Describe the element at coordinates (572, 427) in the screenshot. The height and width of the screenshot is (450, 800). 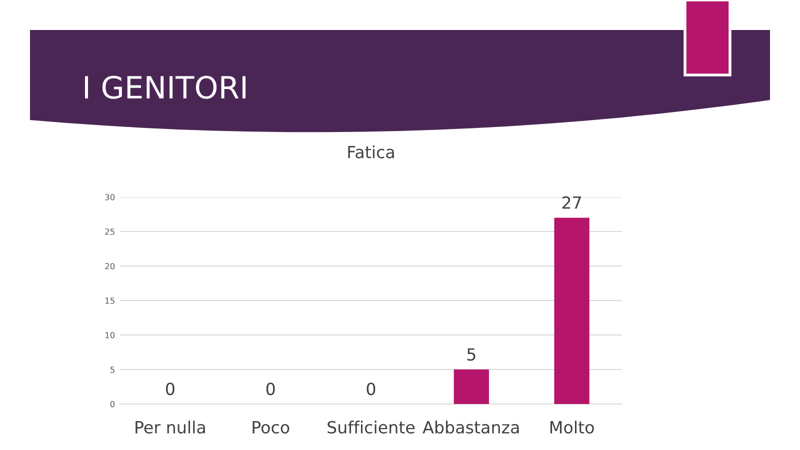
I see `x-tick-label: Molto` at that location.